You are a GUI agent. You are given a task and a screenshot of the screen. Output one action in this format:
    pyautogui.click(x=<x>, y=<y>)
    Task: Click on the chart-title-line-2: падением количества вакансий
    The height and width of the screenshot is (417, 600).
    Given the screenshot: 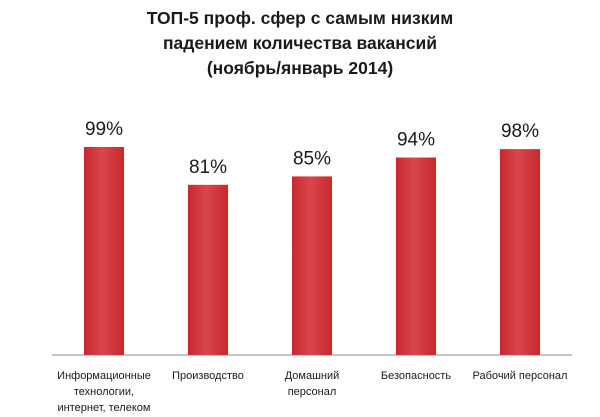 What is the action you would take?
    pyautogui.click(x=300, y=43)
    